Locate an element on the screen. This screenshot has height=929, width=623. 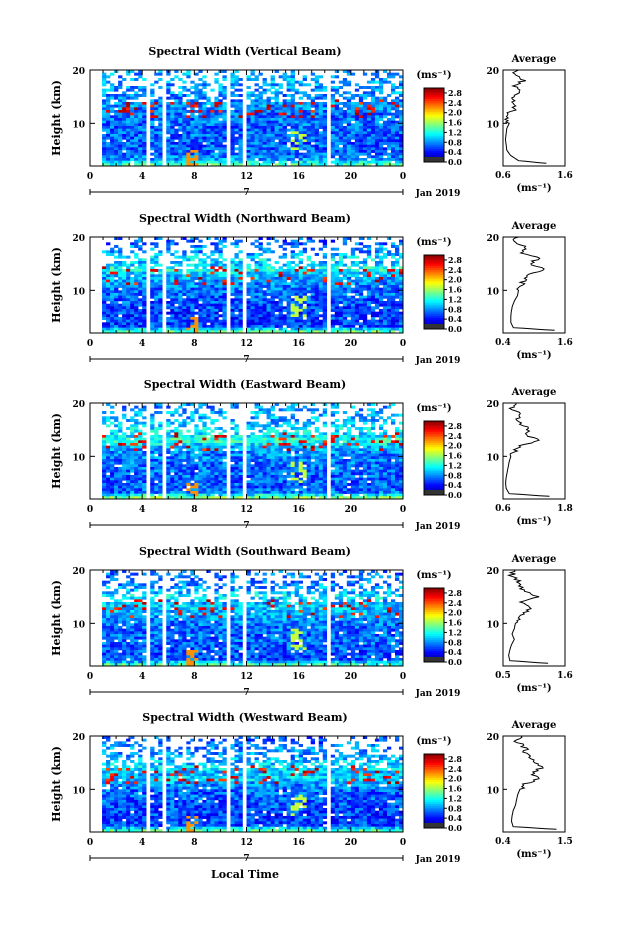
average-profile: Average 10 20 0.4 1.5 (ms⁻¹) is located at coordinates (529, 790).